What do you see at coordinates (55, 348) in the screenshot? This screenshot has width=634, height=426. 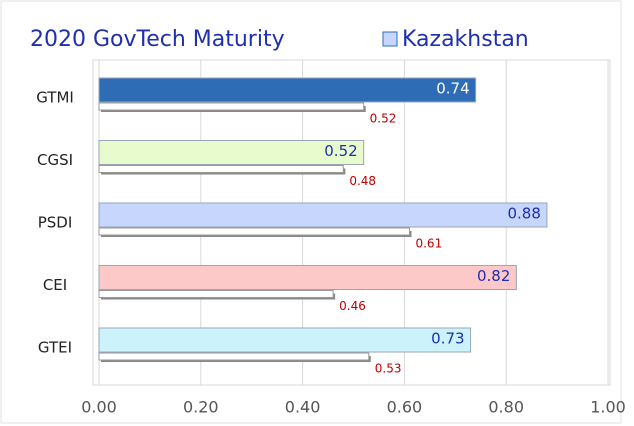 I see `y-tick-label: GTEI` at bounding box center [55, 348].